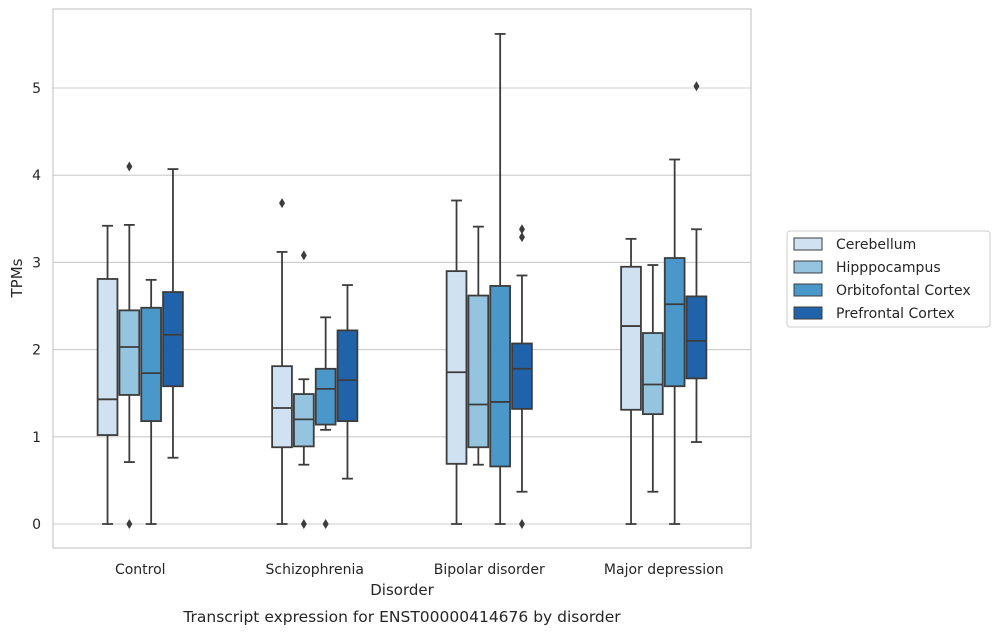 The width and height of the screenshot is (999, 634). What do you see at coordinates (664, 570) in the screenshot?
I see `x-tick-label-3: Major depression` at bounding box center [664, 570].